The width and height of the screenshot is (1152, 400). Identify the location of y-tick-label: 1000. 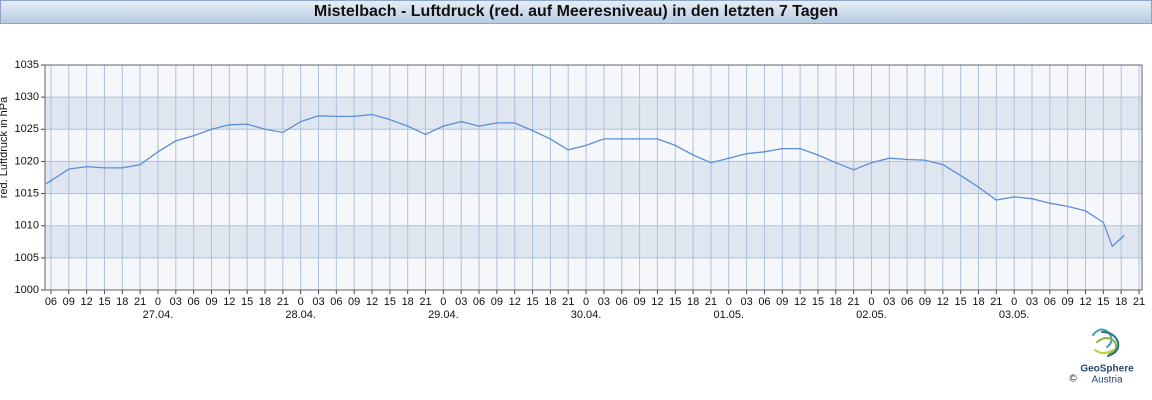
(27, 290).